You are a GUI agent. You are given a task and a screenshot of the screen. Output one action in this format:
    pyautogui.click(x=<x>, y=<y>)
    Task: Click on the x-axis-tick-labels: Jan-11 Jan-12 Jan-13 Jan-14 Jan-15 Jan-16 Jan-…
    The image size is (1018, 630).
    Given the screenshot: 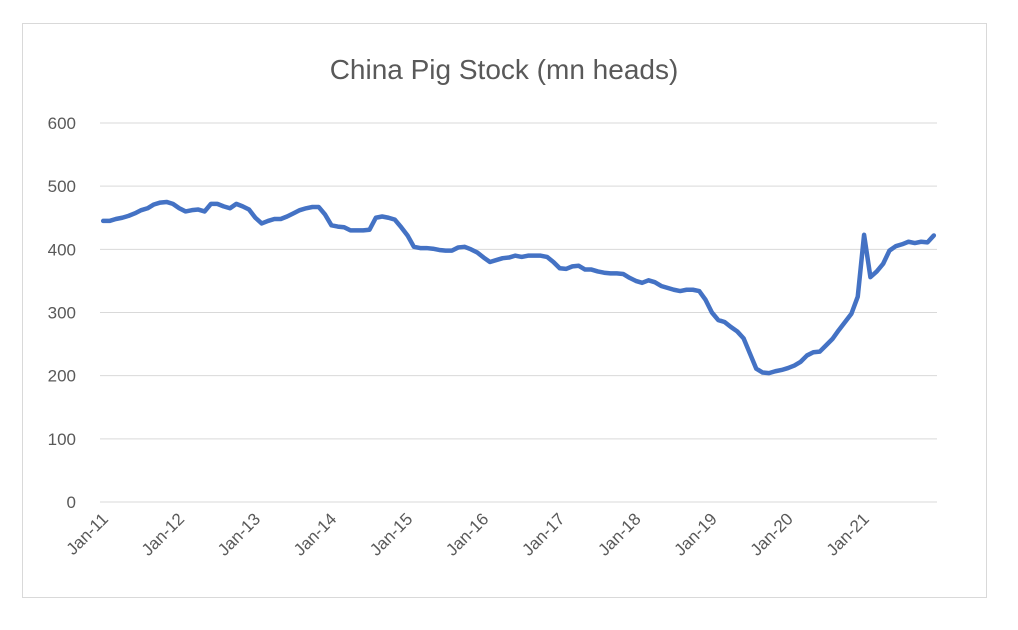 What is the action you would take?
    pyautogui.click(x=468, y=534)
    